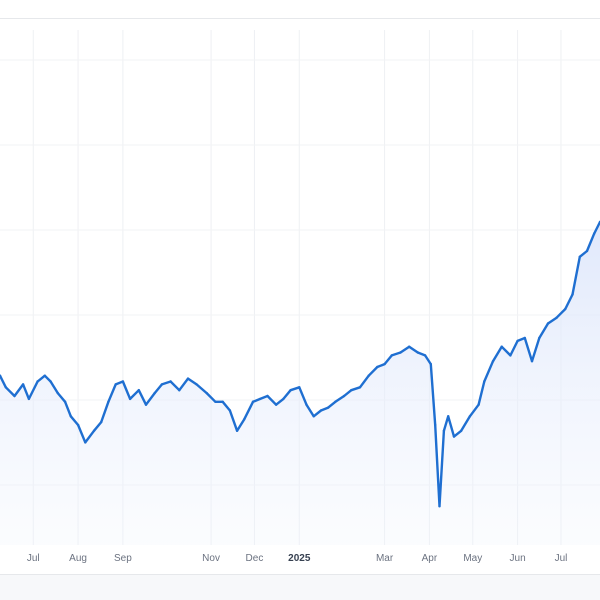  I want to click on x-tick-label: Apr, so click(430, 558).